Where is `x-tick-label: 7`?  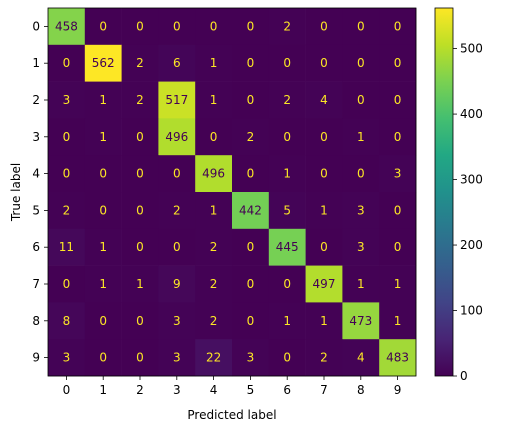 x-tick-label: 7 is located at coordinates (324, 390).